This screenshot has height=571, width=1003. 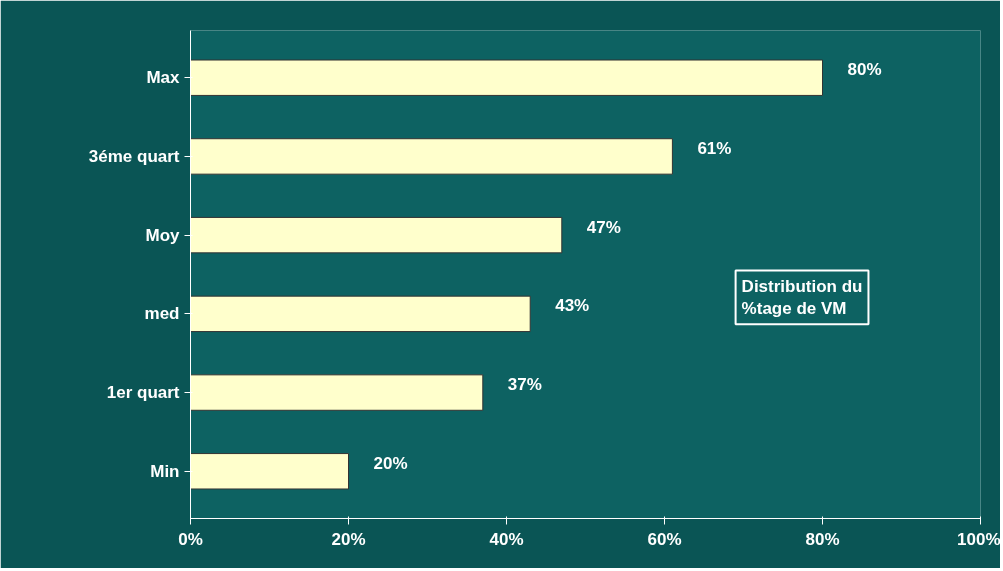 I want to click on data-label: 47%, so click(x=603, y=227).